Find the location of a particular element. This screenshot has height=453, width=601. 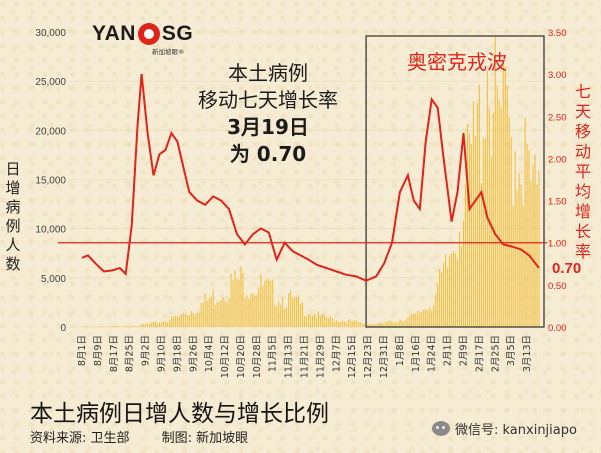

x-tick-label: 9月2日 is located at coordinates (146, 350).